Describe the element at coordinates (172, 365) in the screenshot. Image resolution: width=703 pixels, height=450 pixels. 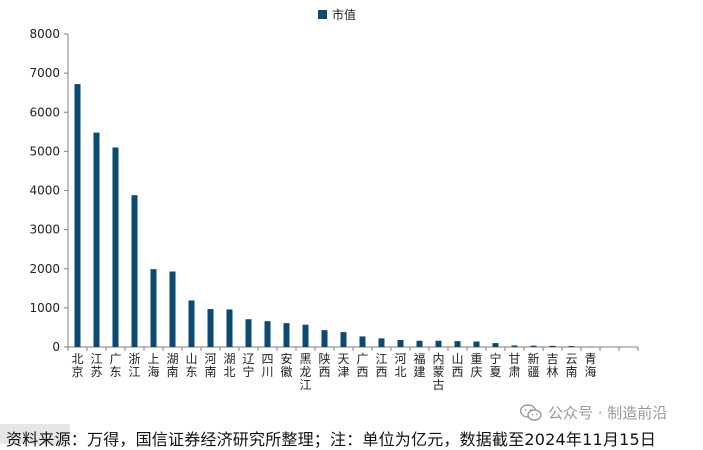
I see `x-tick-label: 湖南` at that location.